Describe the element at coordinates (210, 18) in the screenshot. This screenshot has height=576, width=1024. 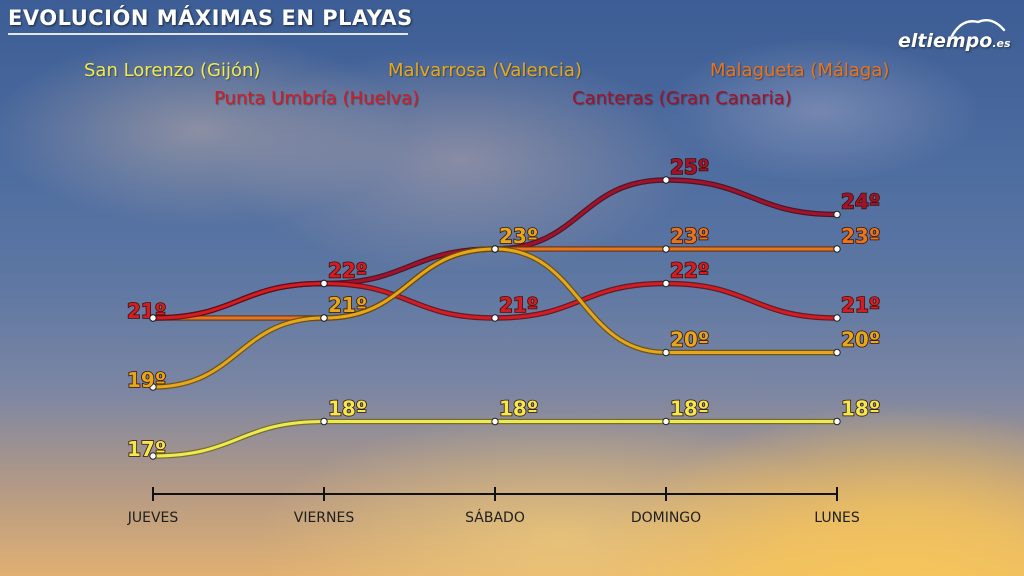
I see `chart-title: EVOLUCIÓN MÁXIMAS EN PLAYAS` at that location.